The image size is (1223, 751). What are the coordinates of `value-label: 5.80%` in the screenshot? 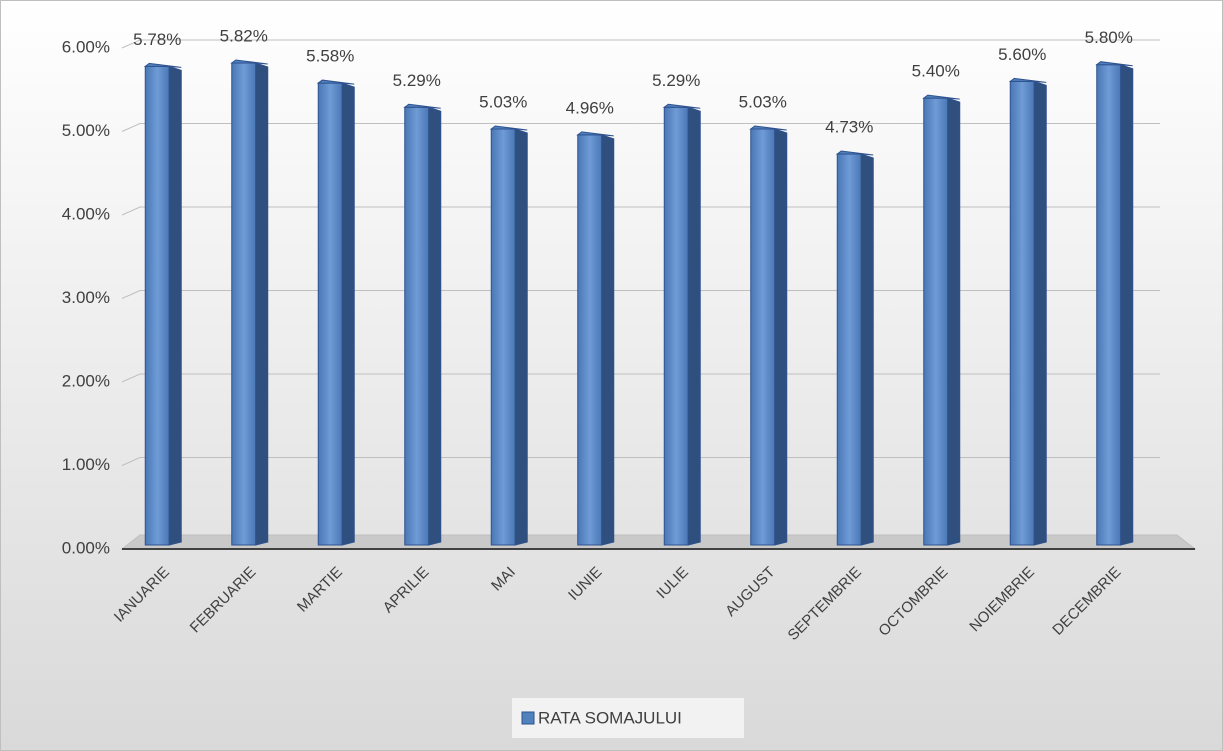 It's located at (1109, 37).